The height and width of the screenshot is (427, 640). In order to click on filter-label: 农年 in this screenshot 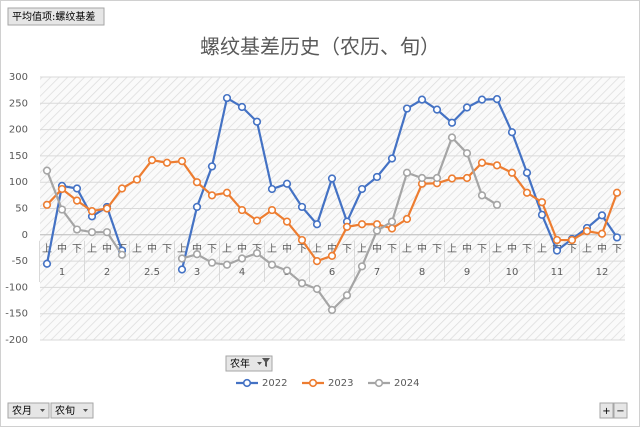, I will do `click(240, 363)`.